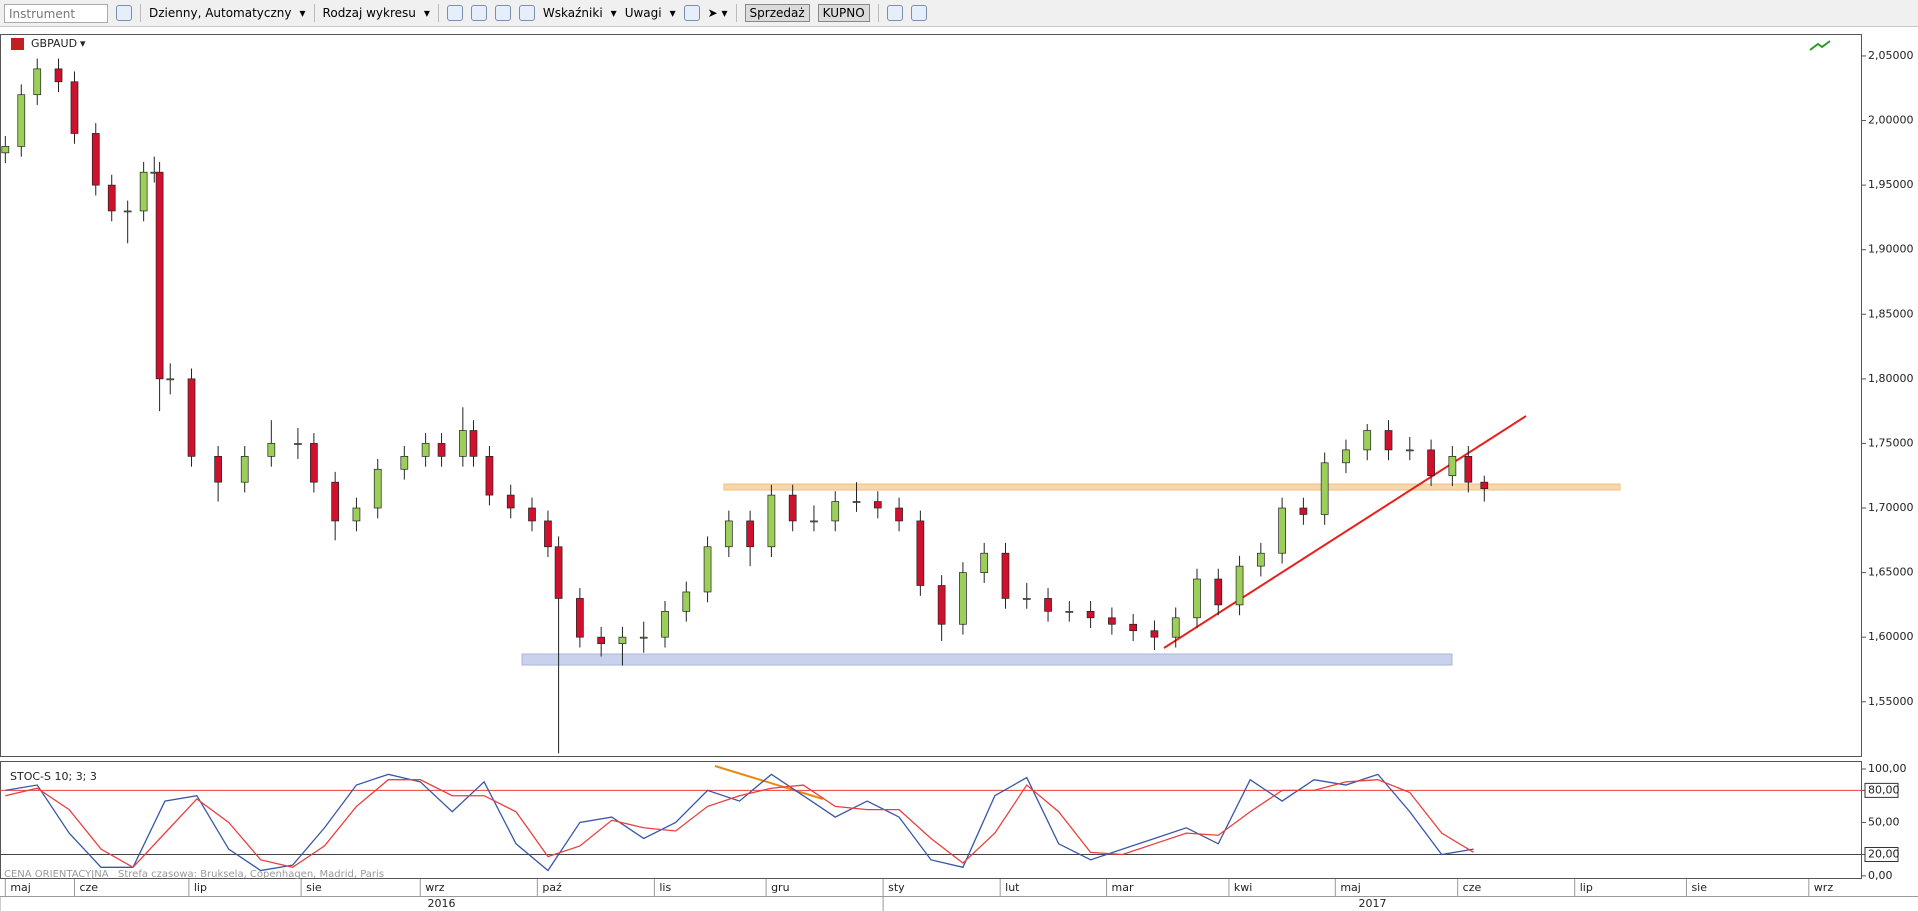 This screenshot has width=1918, height=911. Describe the element at coordinates (526, 13) in the screenshot. I see `refresh` at that location.